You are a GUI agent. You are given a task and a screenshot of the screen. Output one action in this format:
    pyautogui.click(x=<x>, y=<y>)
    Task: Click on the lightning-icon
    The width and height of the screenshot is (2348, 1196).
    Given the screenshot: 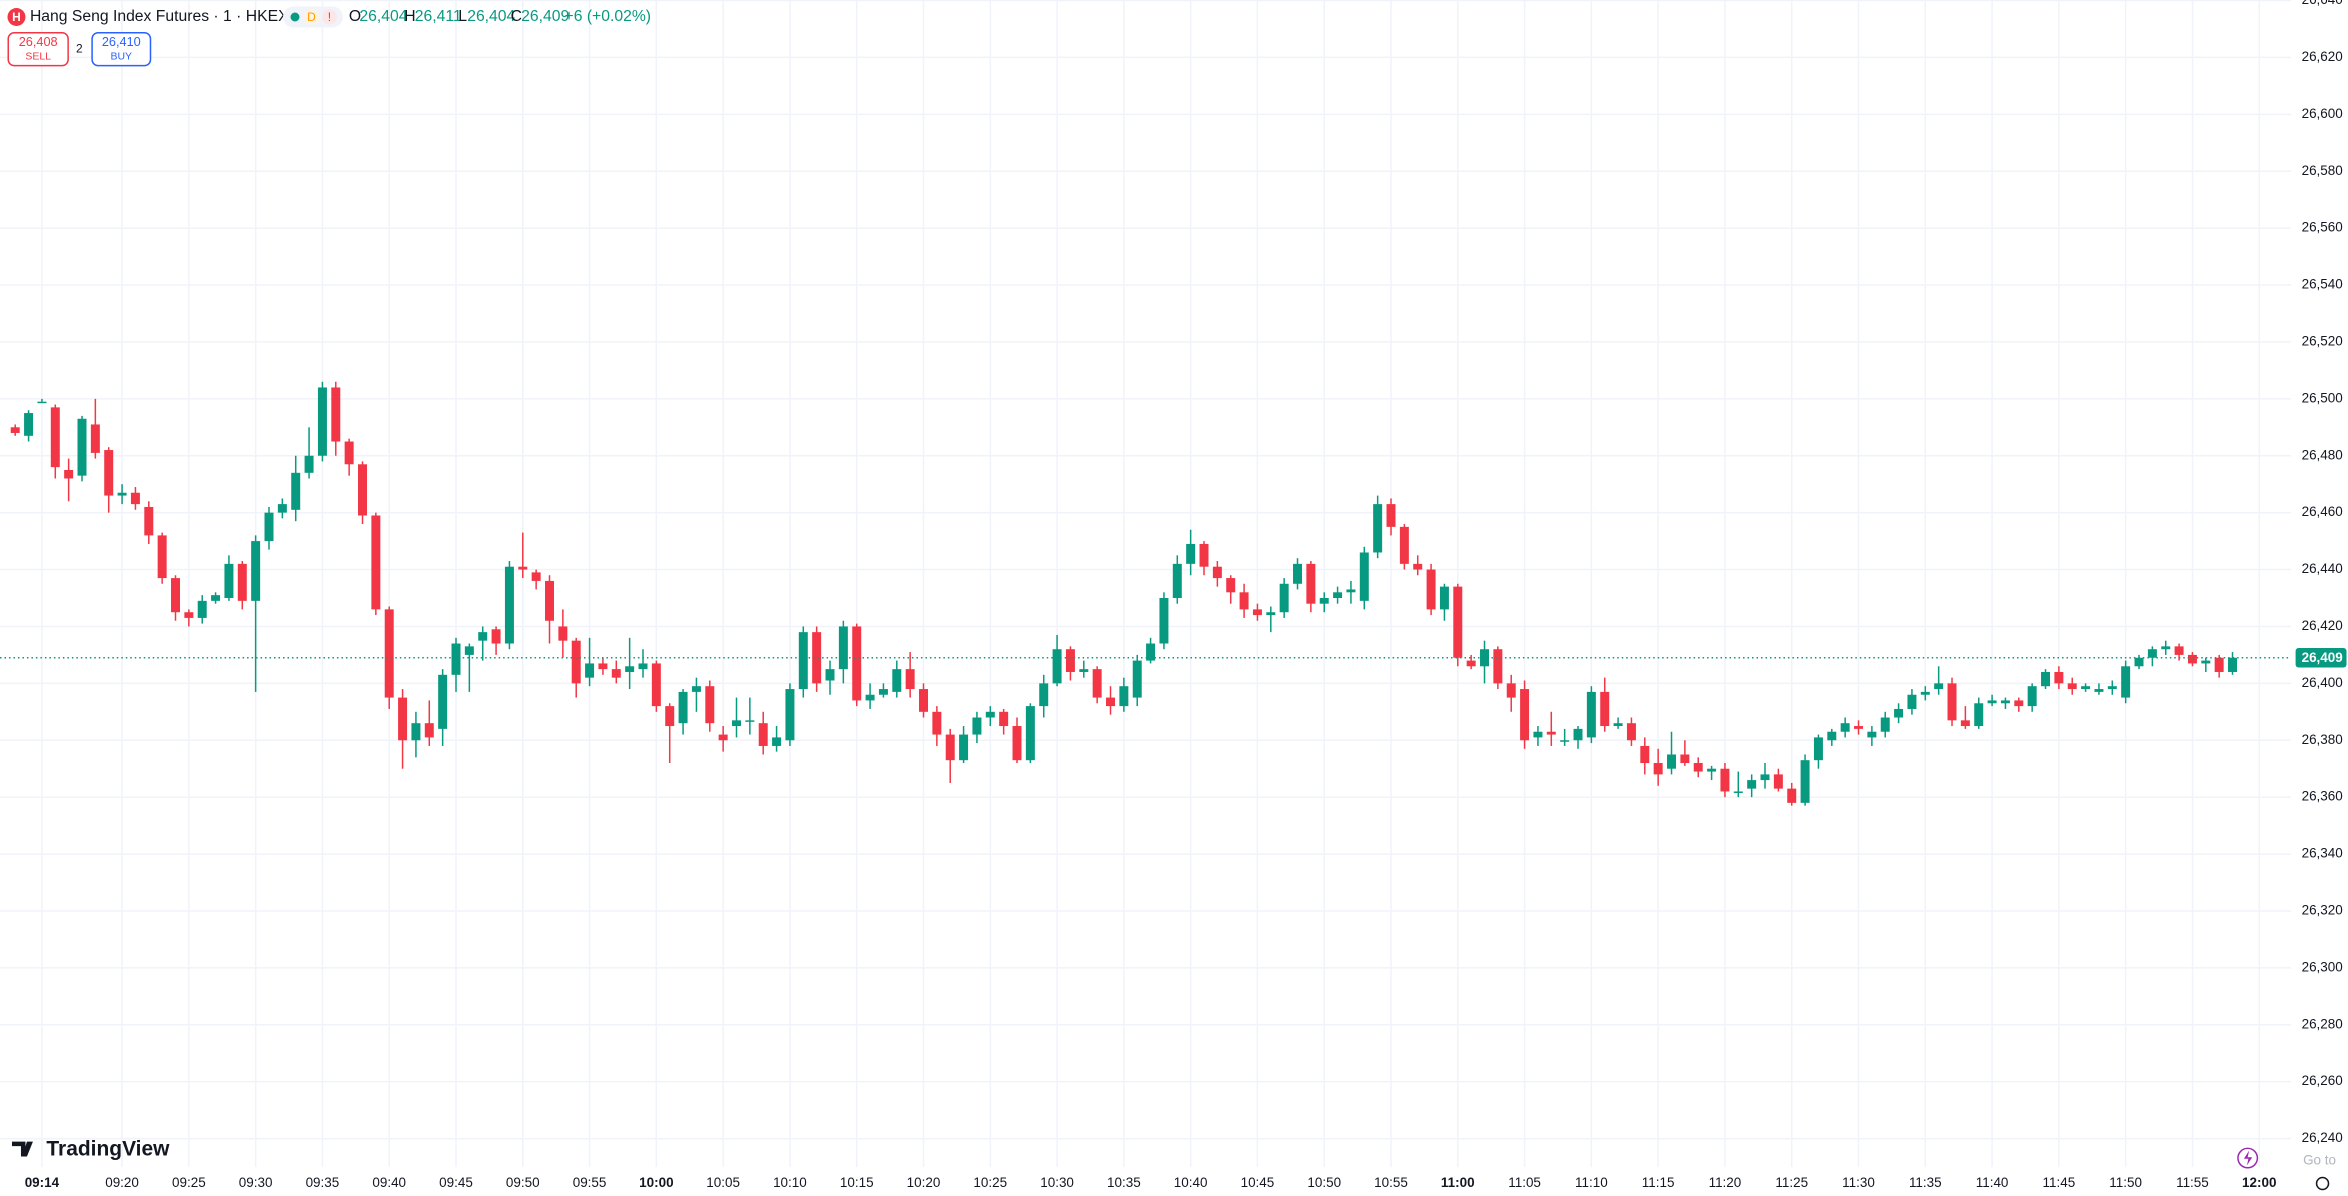 What is the action you would take?
    pyautogui.click(x=2248, y=1158)
    